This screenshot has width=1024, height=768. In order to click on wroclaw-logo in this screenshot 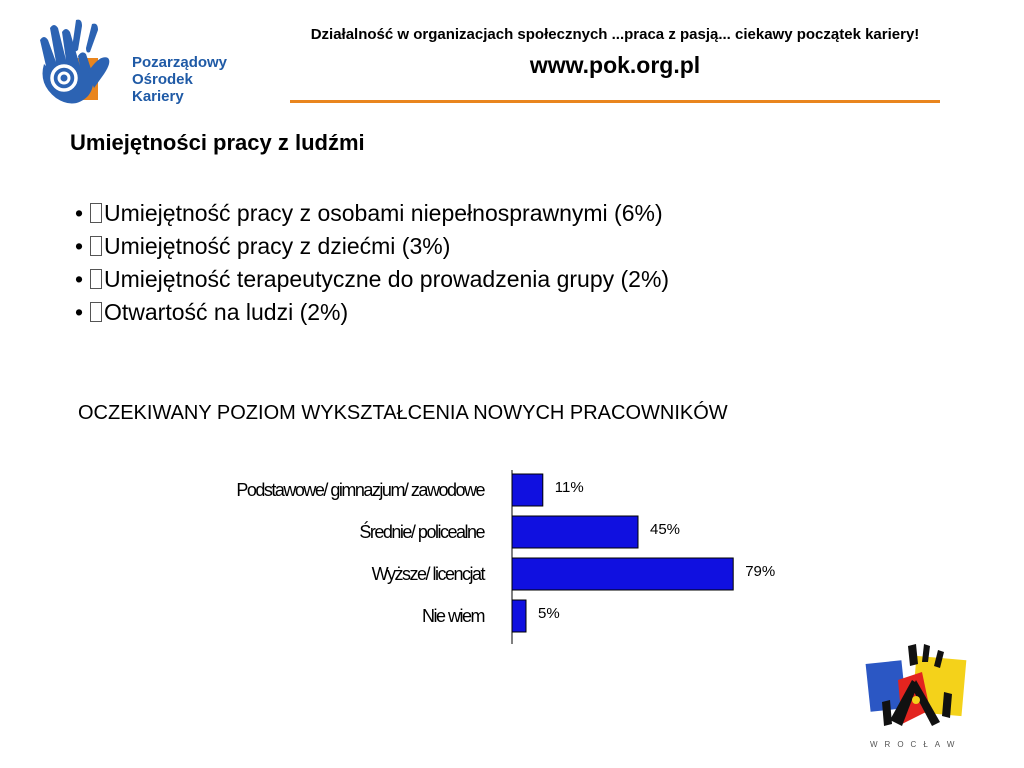, I will do `click(915, 697)`.